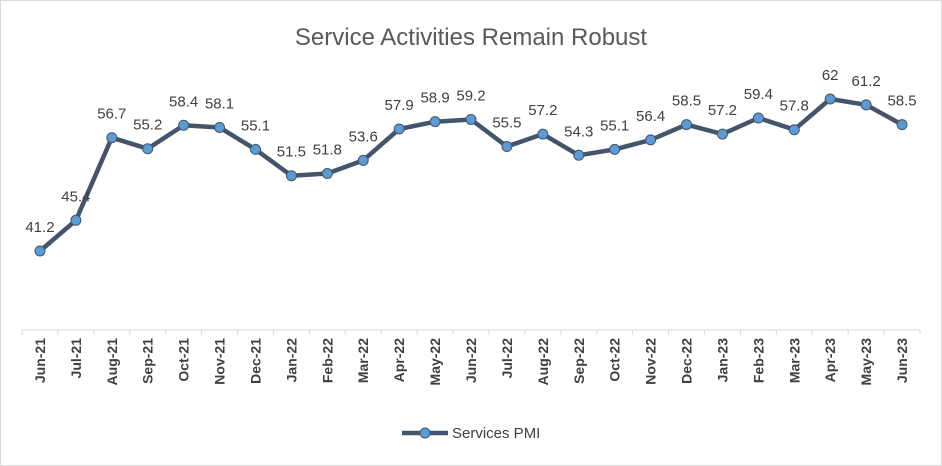  What do you see at coordinates (651, 361) in the screenshot?
I see `x-tick-label: Nov-22` at bounding box center [651, 361].